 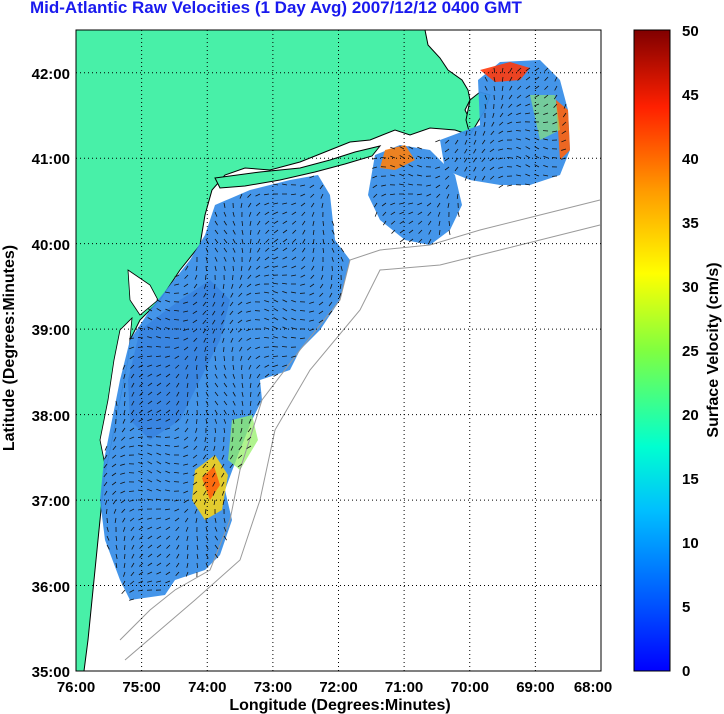 What do you see at coordinates (415, 195) in the screenshot?
I see `block-island-patch` at bounding box center [415, 195].